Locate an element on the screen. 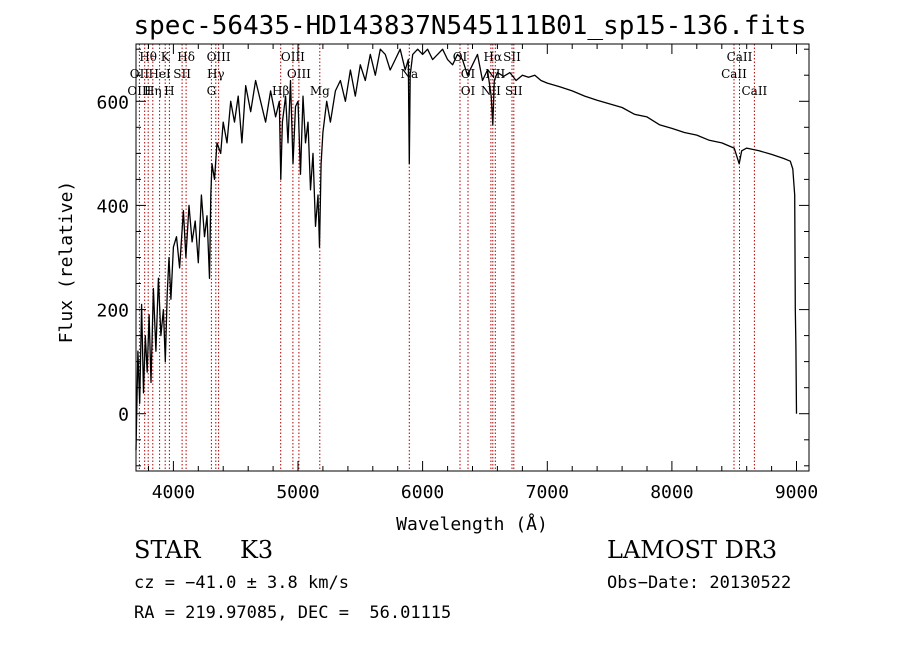  x-tick-label: 9000 is located at coordinates (796, 492).